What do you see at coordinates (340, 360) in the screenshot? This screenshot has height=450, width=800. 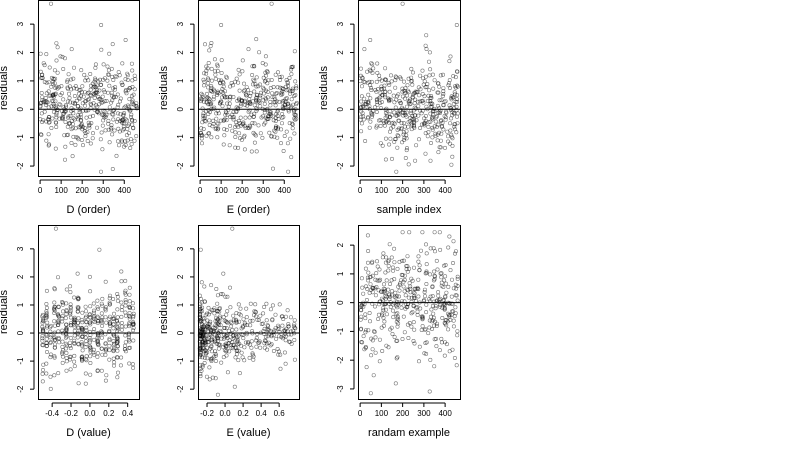 I see `y-tick-label: -2` at bounding box center [340, 360].